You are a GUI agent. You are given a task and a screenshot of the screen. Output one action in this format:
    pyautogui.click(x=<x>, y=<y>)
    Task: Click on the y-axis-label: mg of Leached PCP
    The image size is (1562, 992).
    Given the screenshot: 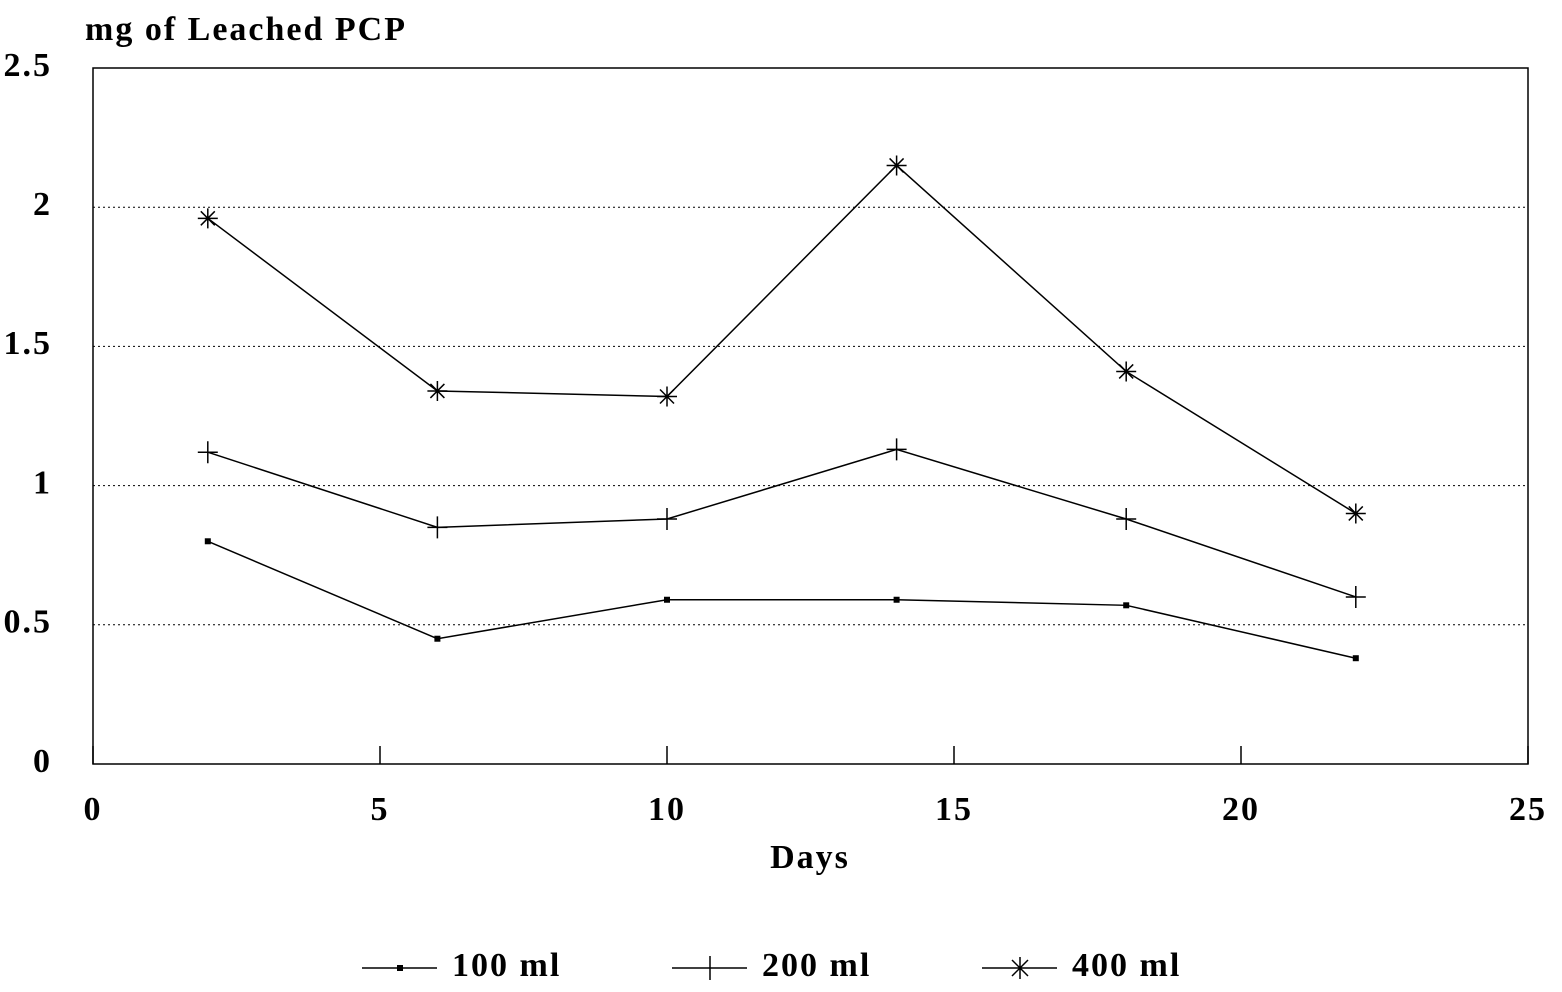 What is the action you would take?
    pyautogui.click(x=246, y=29)
    